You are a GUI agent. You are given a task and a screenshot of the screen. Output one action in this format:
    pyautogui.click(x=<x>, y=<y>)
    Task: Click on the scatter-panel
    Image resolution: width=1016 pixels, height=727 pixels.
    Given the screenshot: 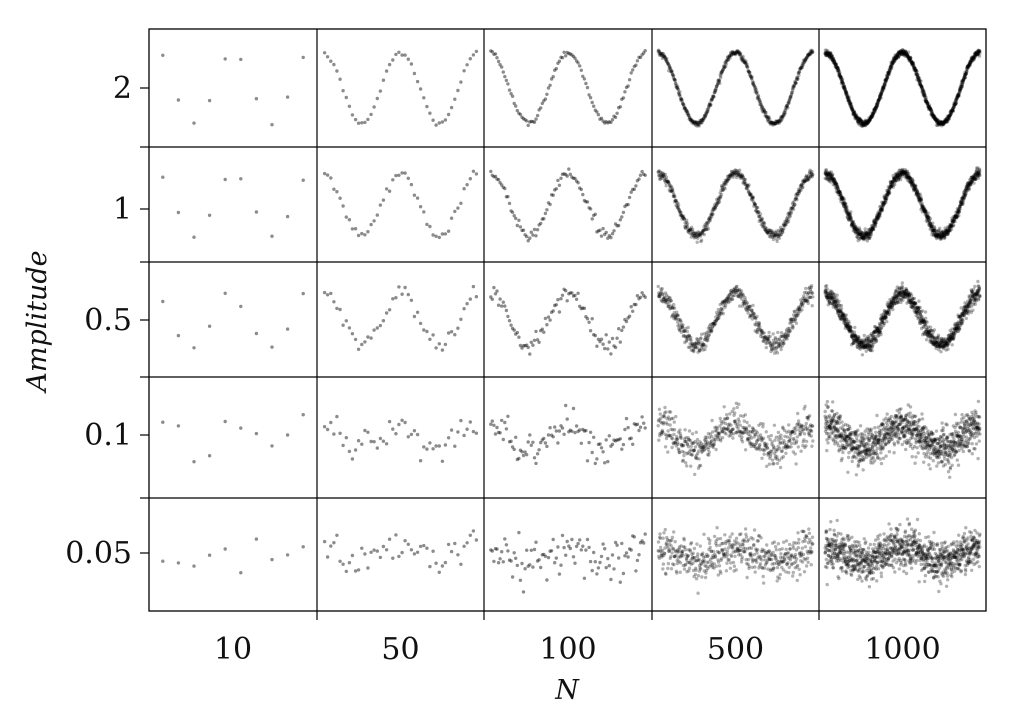 What is the action you would take?
    pyautogui.click(x=902, y=318)
    